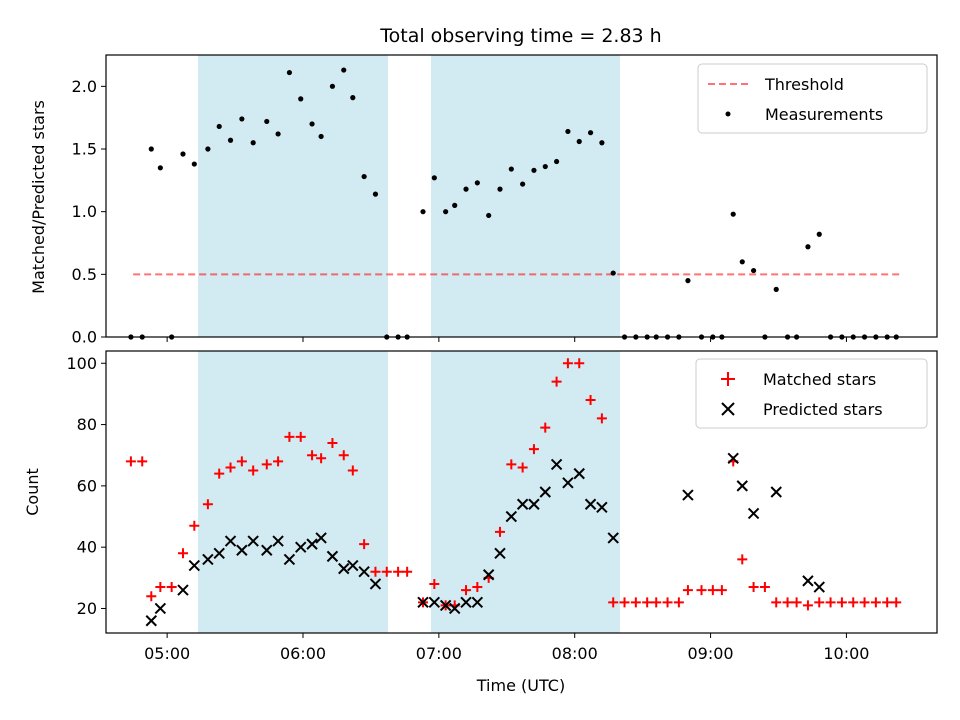  I want to click on legend-threshold-label: Threshold, so click(804, 84).